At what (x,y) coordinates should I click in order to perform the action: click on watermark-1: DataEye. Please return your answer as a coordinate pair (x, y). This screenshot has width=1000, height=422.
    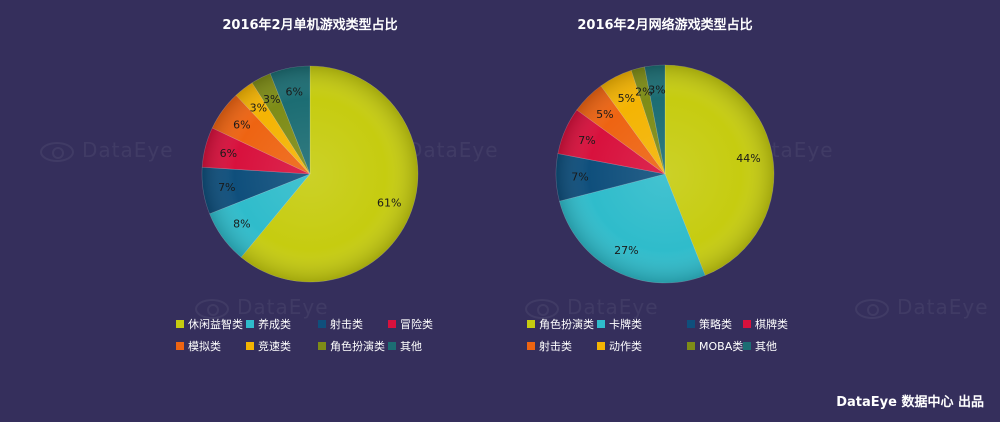
    Looking at the image, I should click on (107, 150).